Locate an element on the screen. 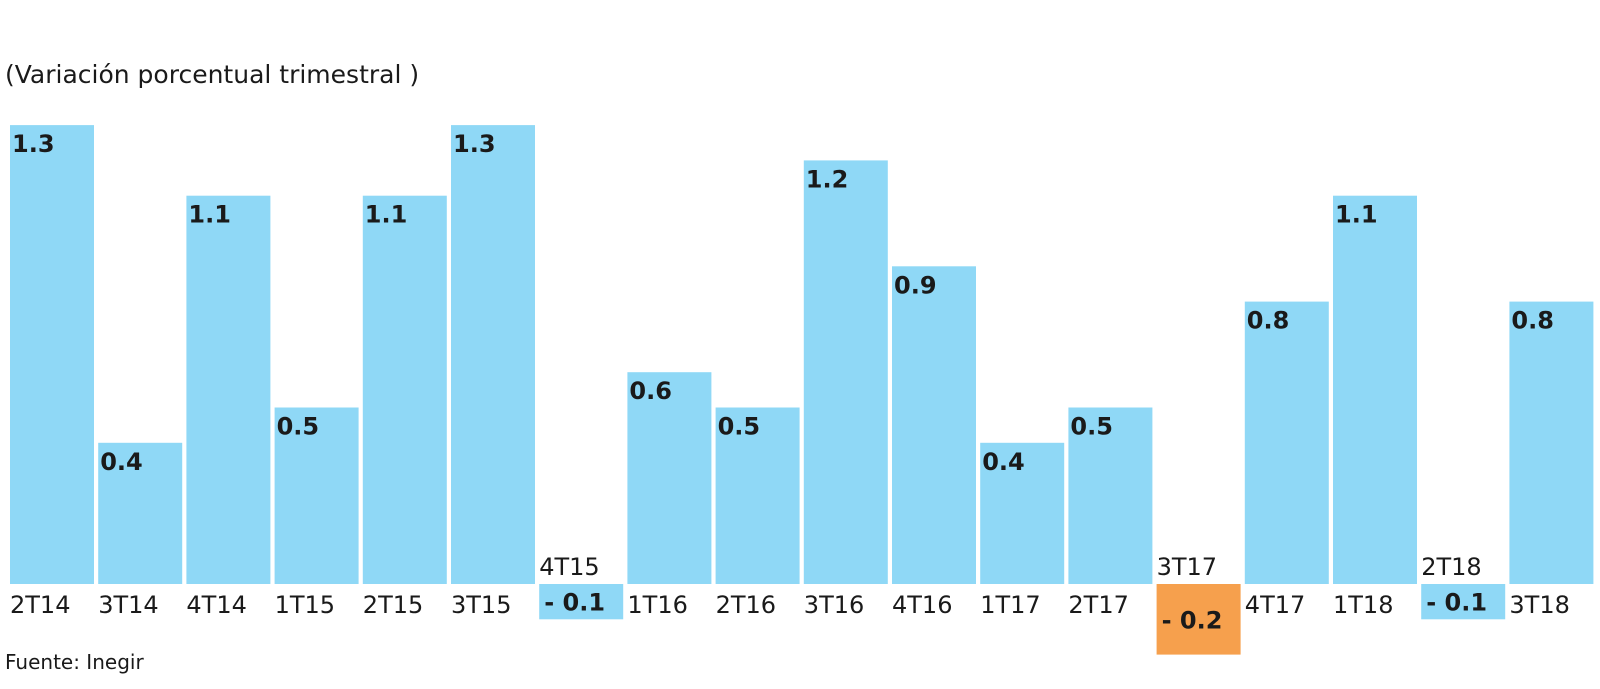 The height and width of the screenshot is (689, 1600). value-label-4T16: 0.9 is located at coordinates (915, 285).